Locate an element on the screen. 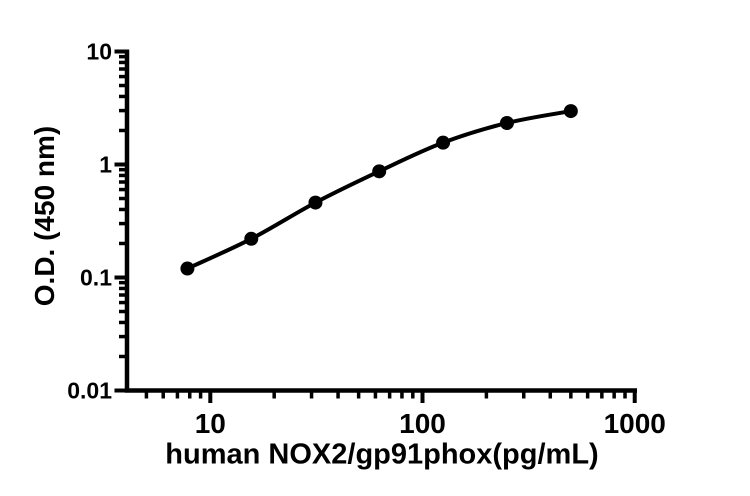 The height and width of the screenshot is (496, 750). y-tick-label: 0.01 is located at coordinates (89, 391).